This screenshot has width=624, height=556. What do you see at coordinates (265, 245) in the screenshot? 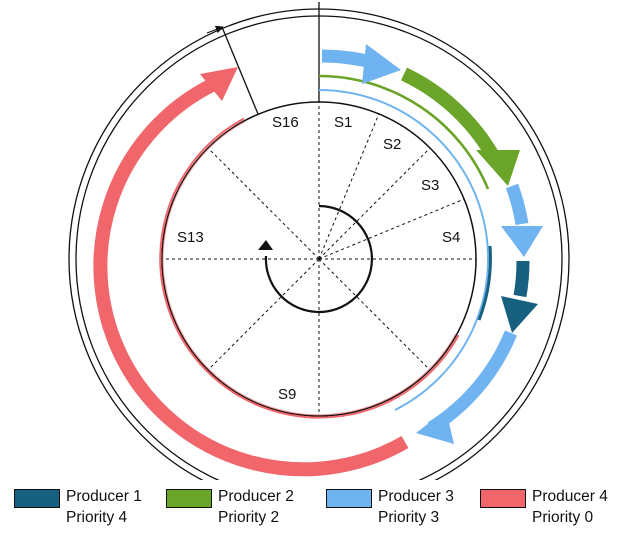
I see `rotation-arrowhead-icon` at bounding box center [265, 245].